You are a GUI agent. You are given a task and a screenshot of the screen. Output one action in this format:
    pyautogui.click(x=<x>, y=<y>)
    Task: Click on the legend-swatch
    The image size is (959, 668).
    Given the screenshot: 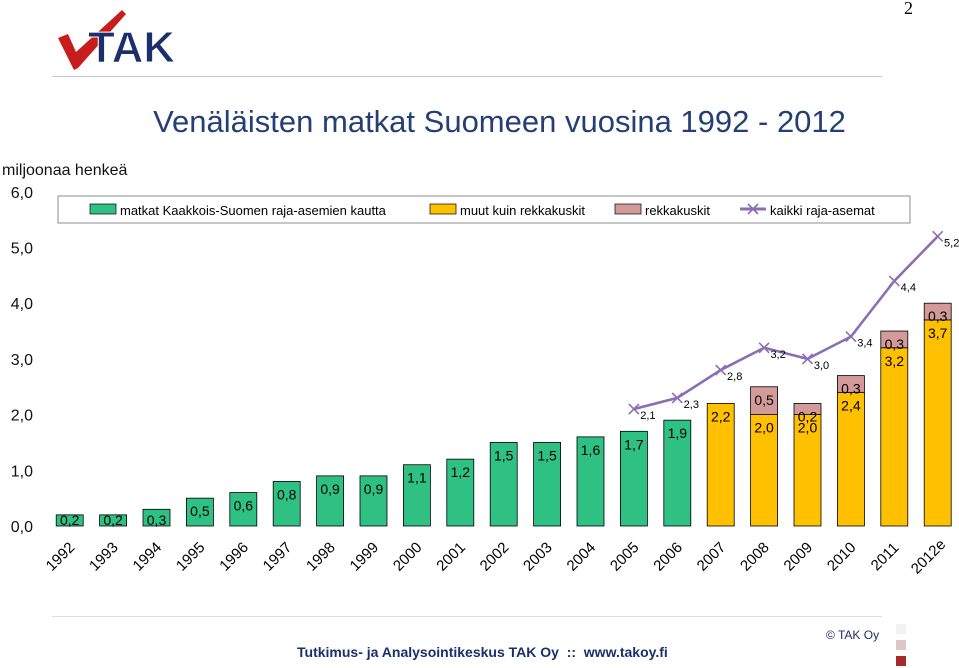 What is the action you would take?
    pyautogui.click(x=103, y=209)
    